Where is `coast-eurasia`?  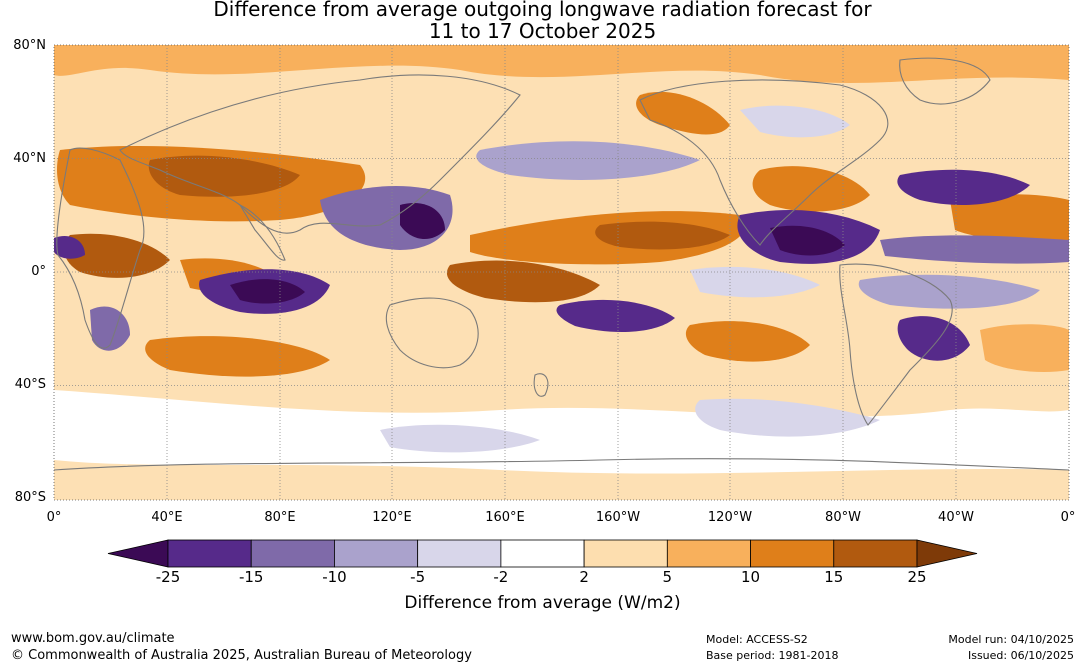
coast-eurasia is located at coordinates (320, 154).